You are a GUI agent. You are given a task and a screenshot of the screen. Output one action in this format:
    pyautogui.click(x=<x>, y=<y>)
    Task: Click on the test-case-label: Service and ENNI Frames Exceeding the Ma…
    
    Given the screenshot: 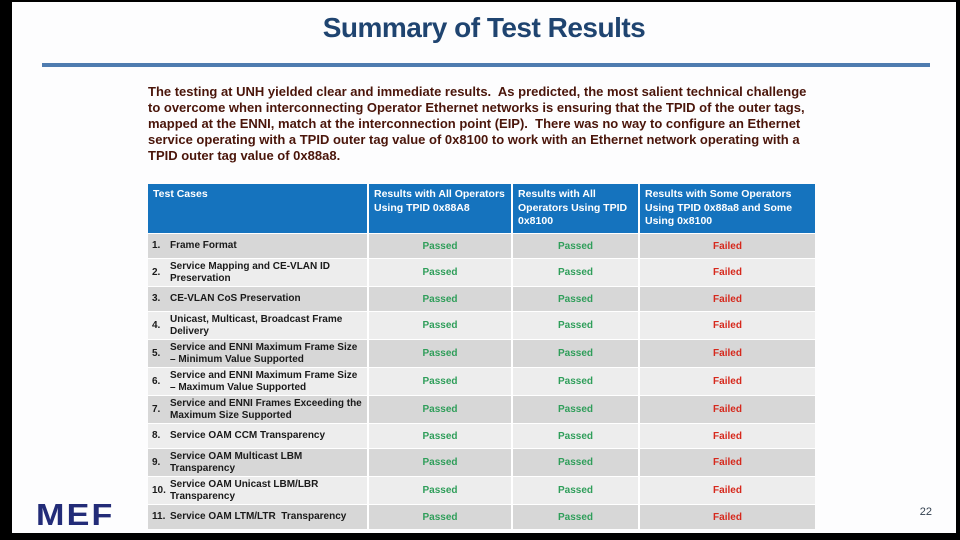 What is the action you would take?
    pyautogui.click(x=267, y=409)
    